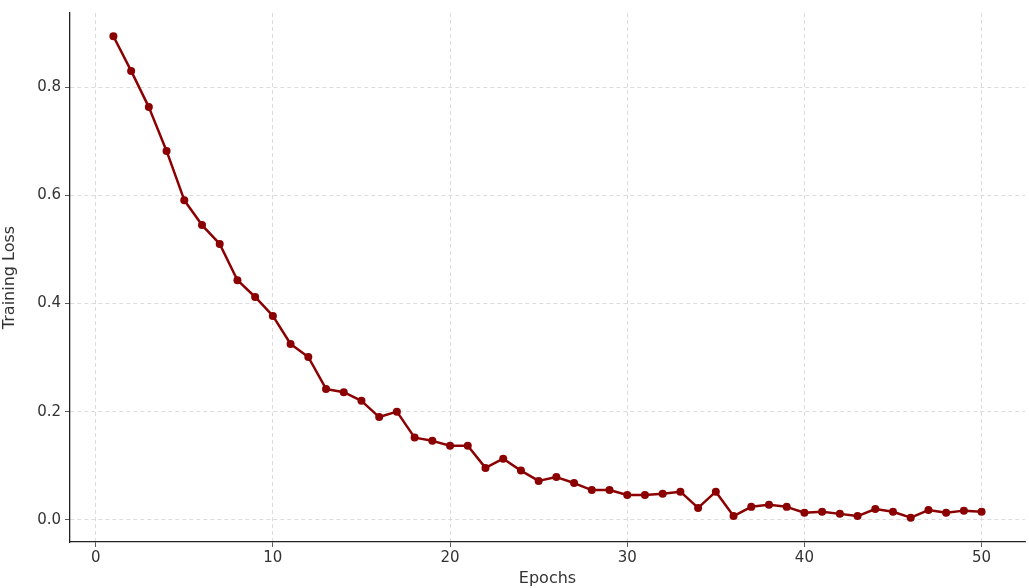 The width and height of the screenshot is (1029, 588). What do you see at coordinates (49, 85) in the screenshot?
I see `y-tick-label: 0.8` at bounding box center [49, 85].